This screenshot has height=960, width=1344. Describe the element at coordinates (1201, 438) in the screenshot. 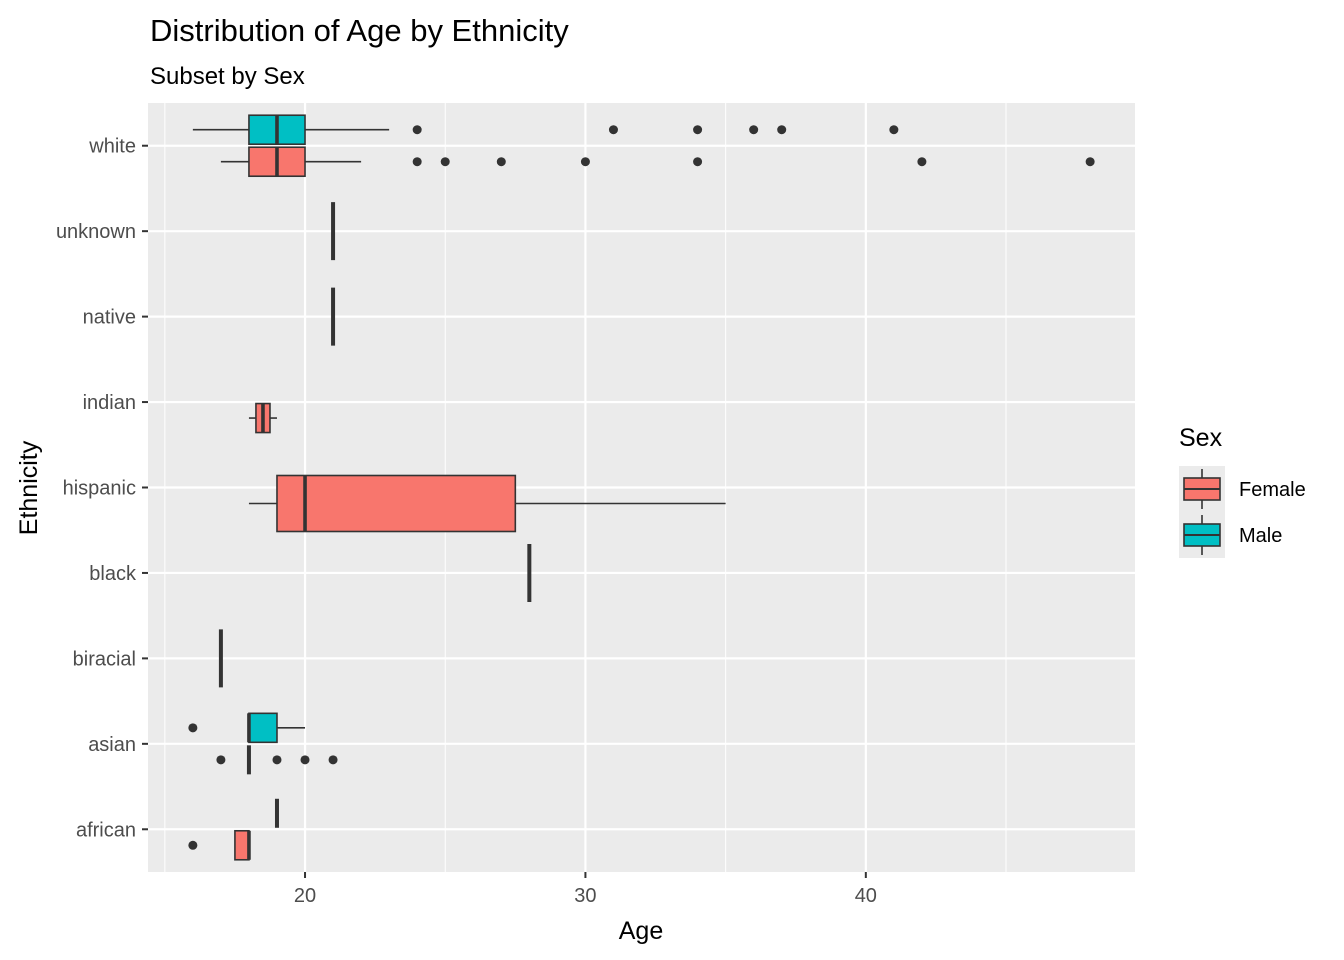

I see `legend-title: Sex` at that location.